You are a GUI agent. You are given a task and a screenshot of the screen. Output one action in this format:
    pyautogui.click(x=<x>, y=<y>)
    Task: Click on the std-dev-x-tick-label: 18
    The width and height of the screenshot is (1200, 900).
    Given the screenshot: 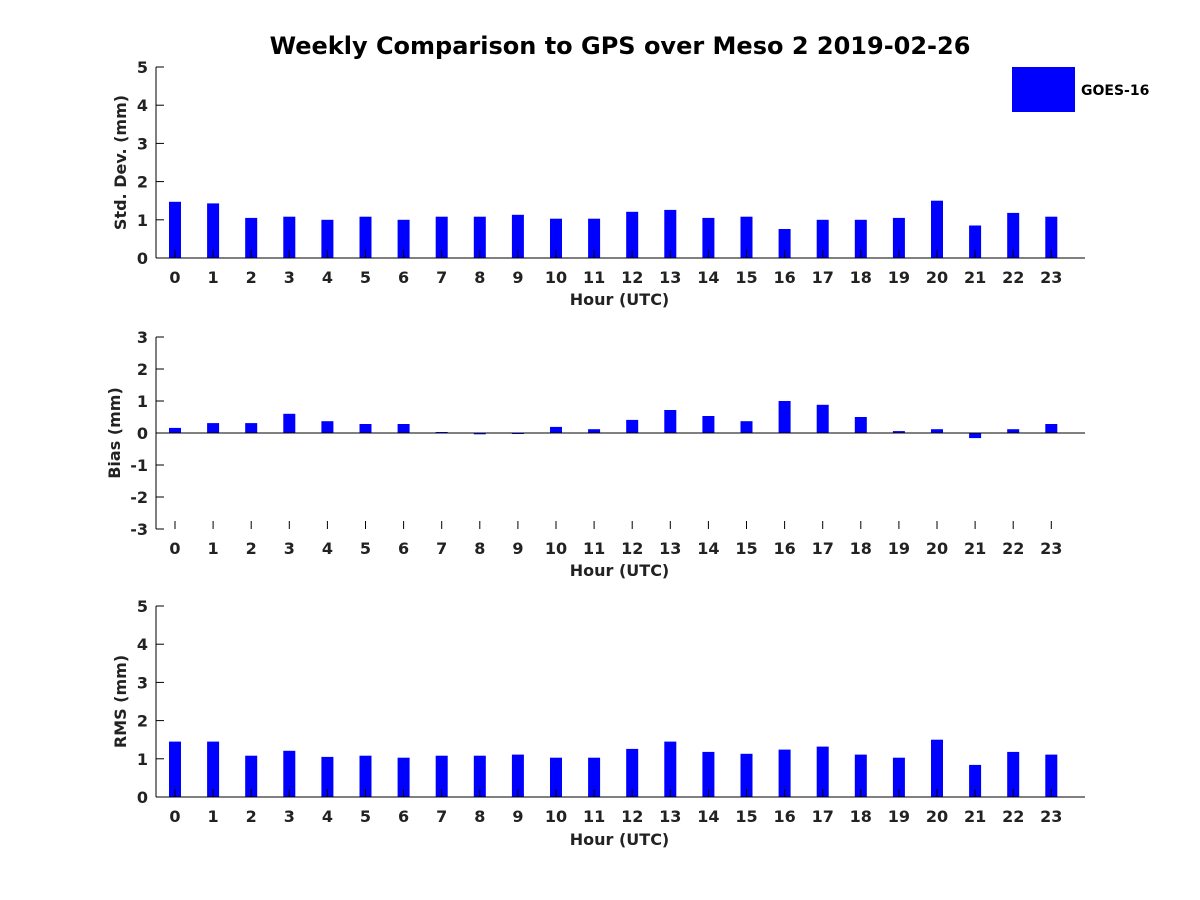 What is the action you would take?
    pyautogui.click(x=861, y=277)
    